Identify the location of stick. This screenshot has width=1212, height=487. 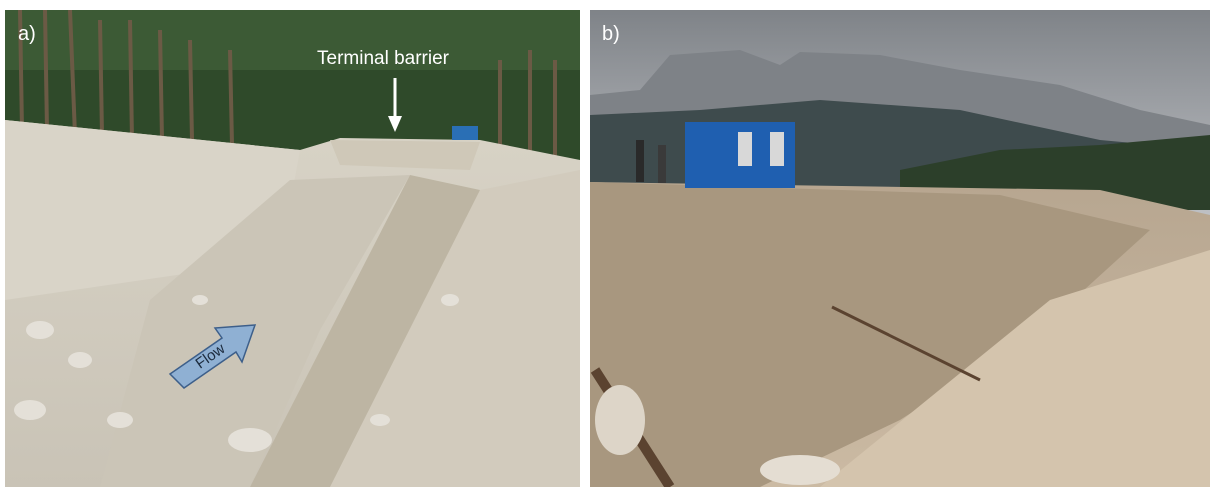
(906, 343).